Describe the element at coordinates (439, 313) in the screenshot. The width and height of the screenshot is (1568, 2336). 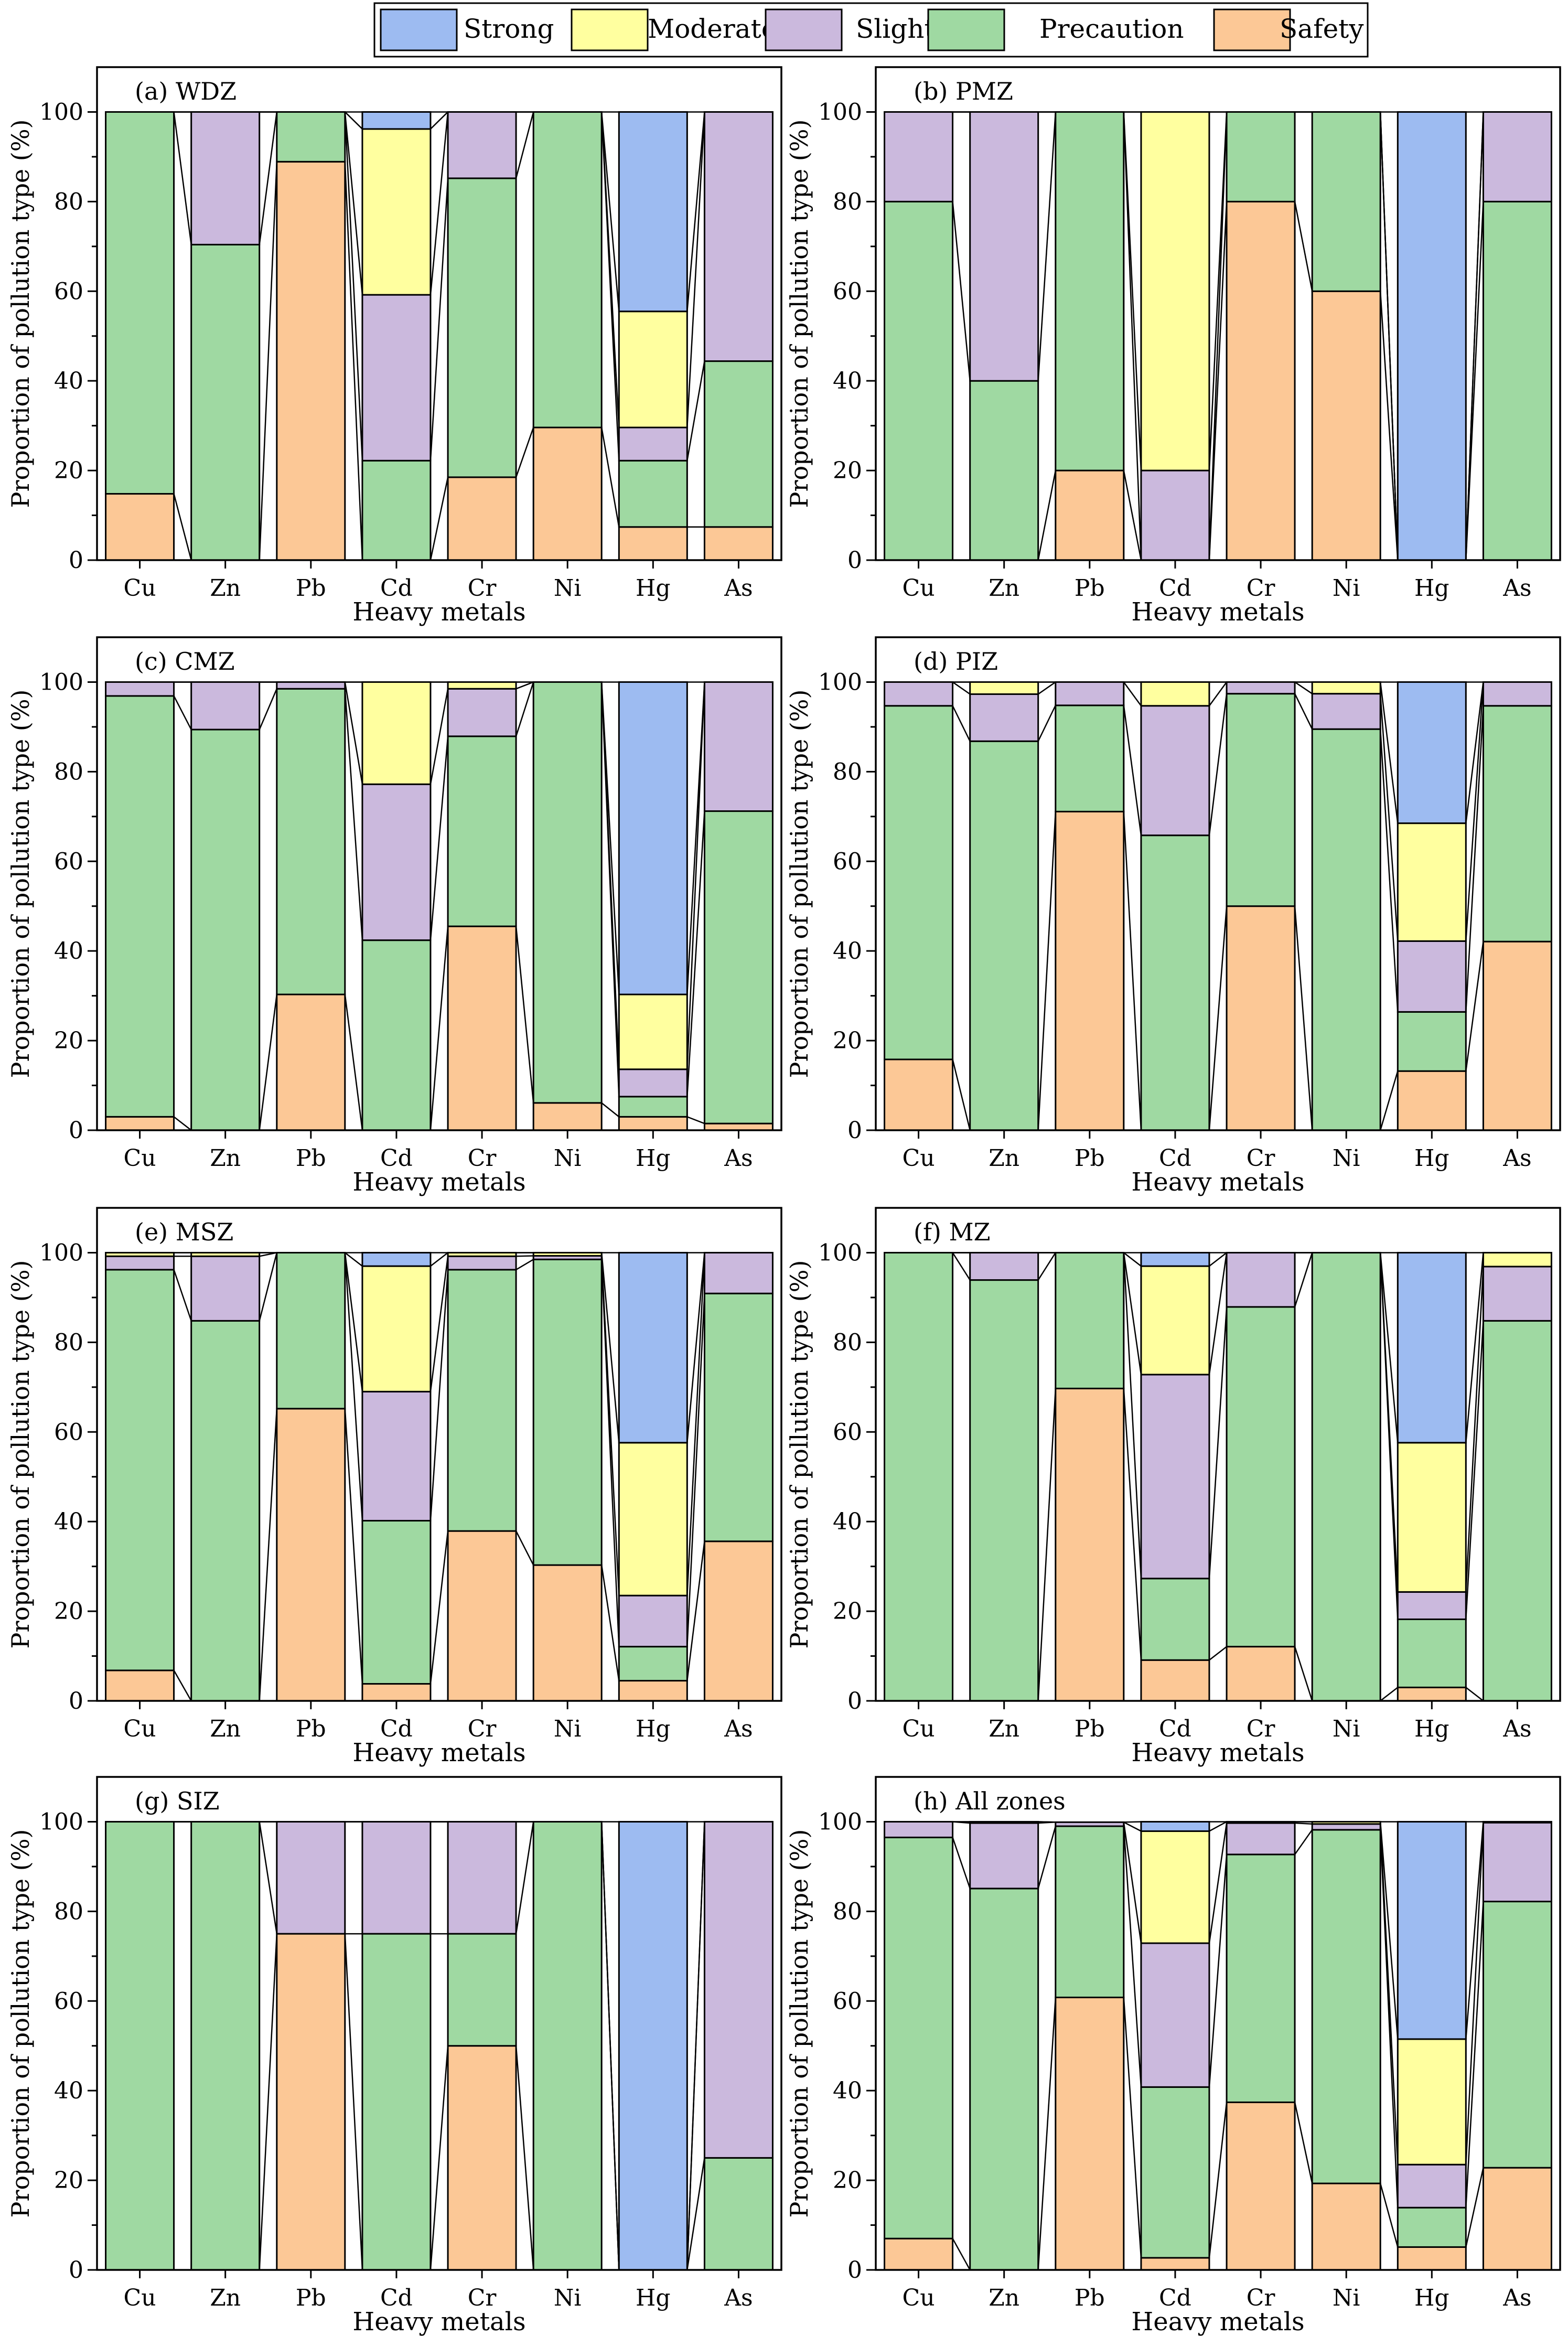
I see `plot-frame` at that location.